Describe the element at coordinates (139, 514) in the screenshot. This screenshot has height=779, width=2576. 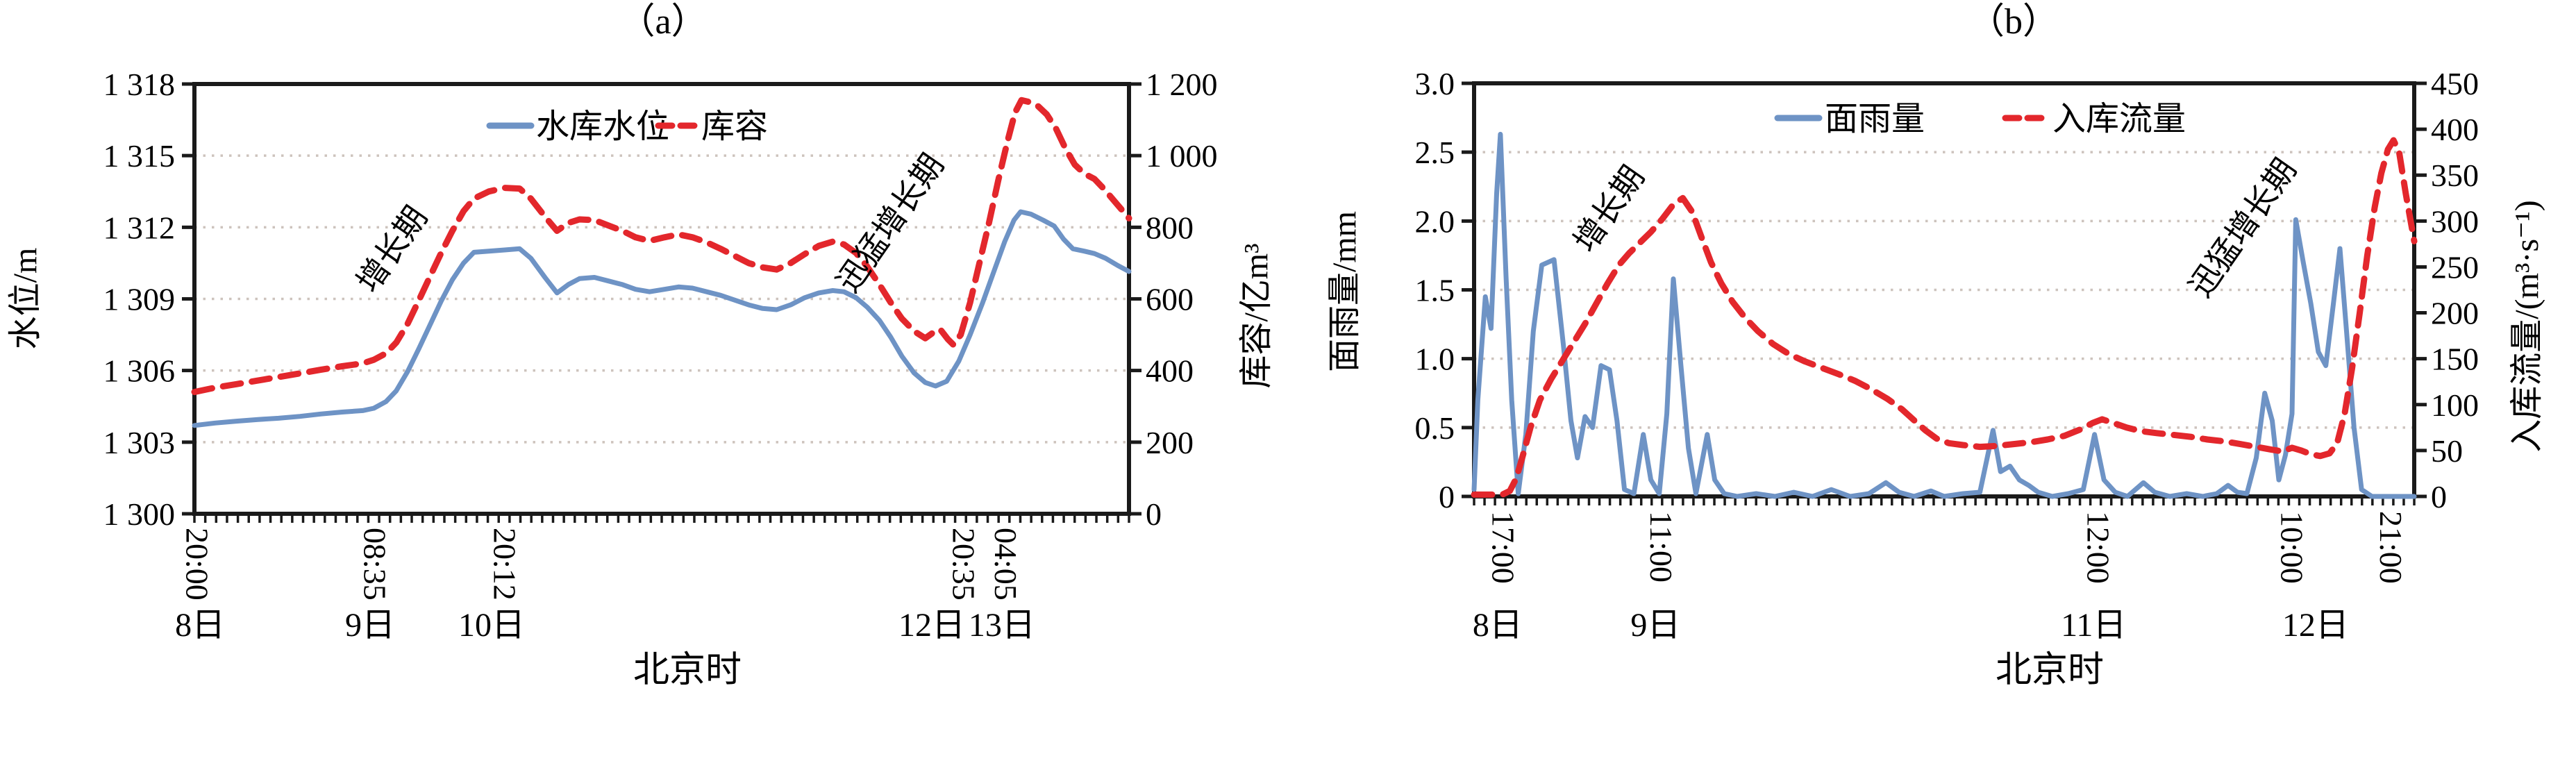
I see `panel-a-left-tick-label: 1 300` at that location.